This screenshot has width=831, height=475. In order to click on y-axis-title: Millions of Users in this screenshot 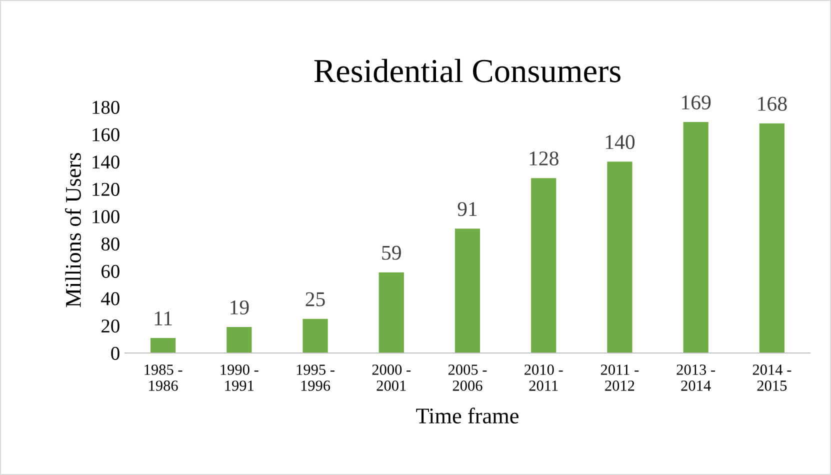, I will do `click(73, 230)`.